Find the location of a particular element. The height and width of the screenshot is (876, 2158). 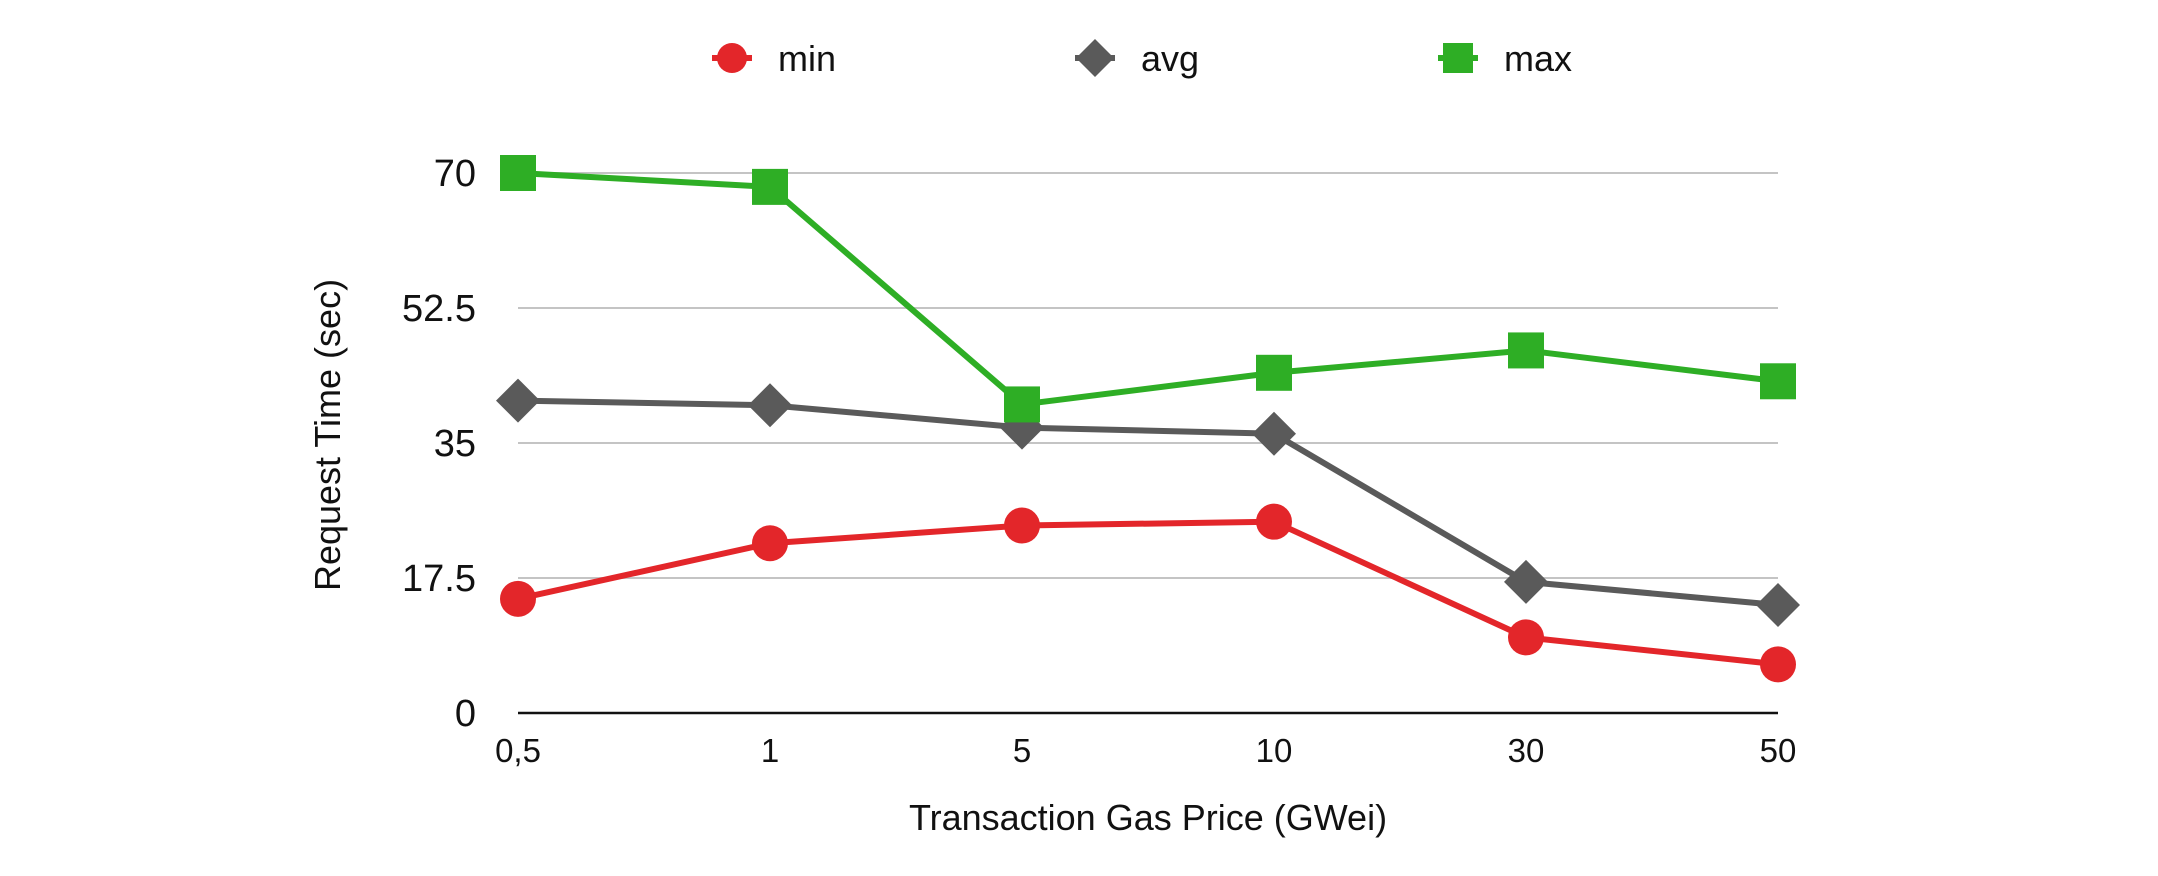

x-tick-label: 1 is located at coordinates (770, 750).